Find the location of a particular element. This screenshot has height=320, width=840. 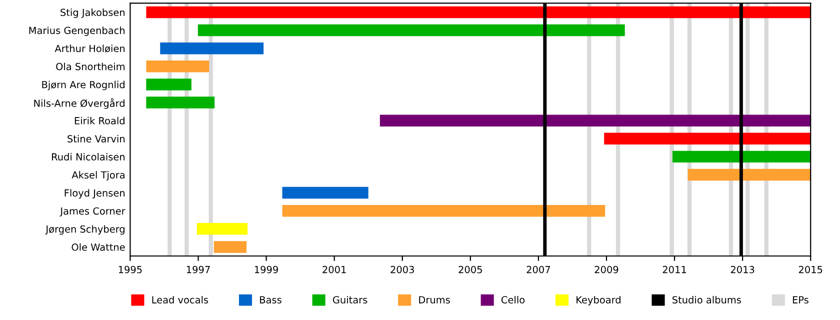

y-tick-label: Aksel Tjora is located at coordinates (98, 175).